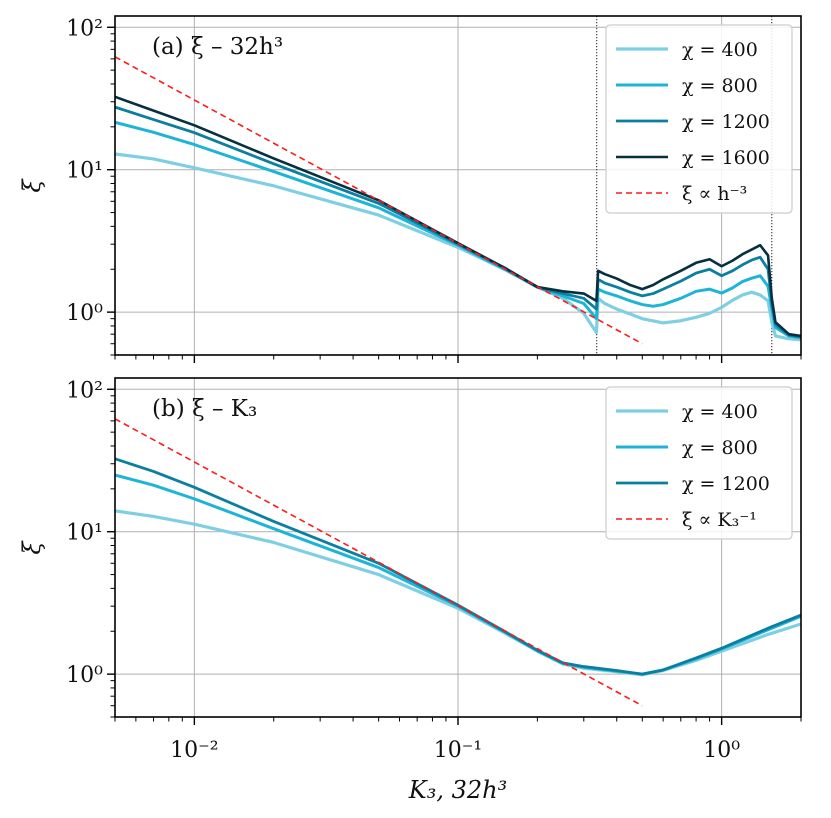  What do you see at coordinates (720, 412) in the screenshot?
I see `panel-b-legend-label: χ = 400` at bounding box center [720, 412].